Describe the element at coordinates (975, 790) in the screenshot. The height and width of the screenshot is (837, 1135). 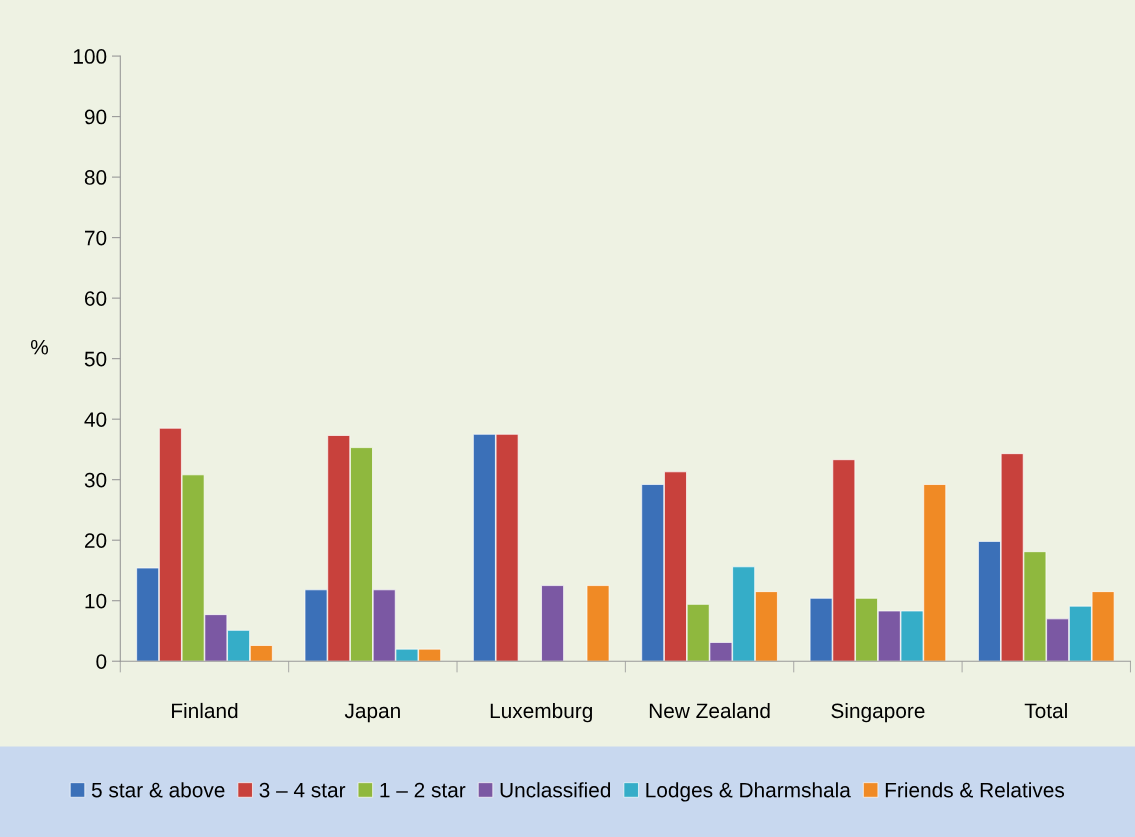
I see `legend-label: Friends & Relatives` at that location.